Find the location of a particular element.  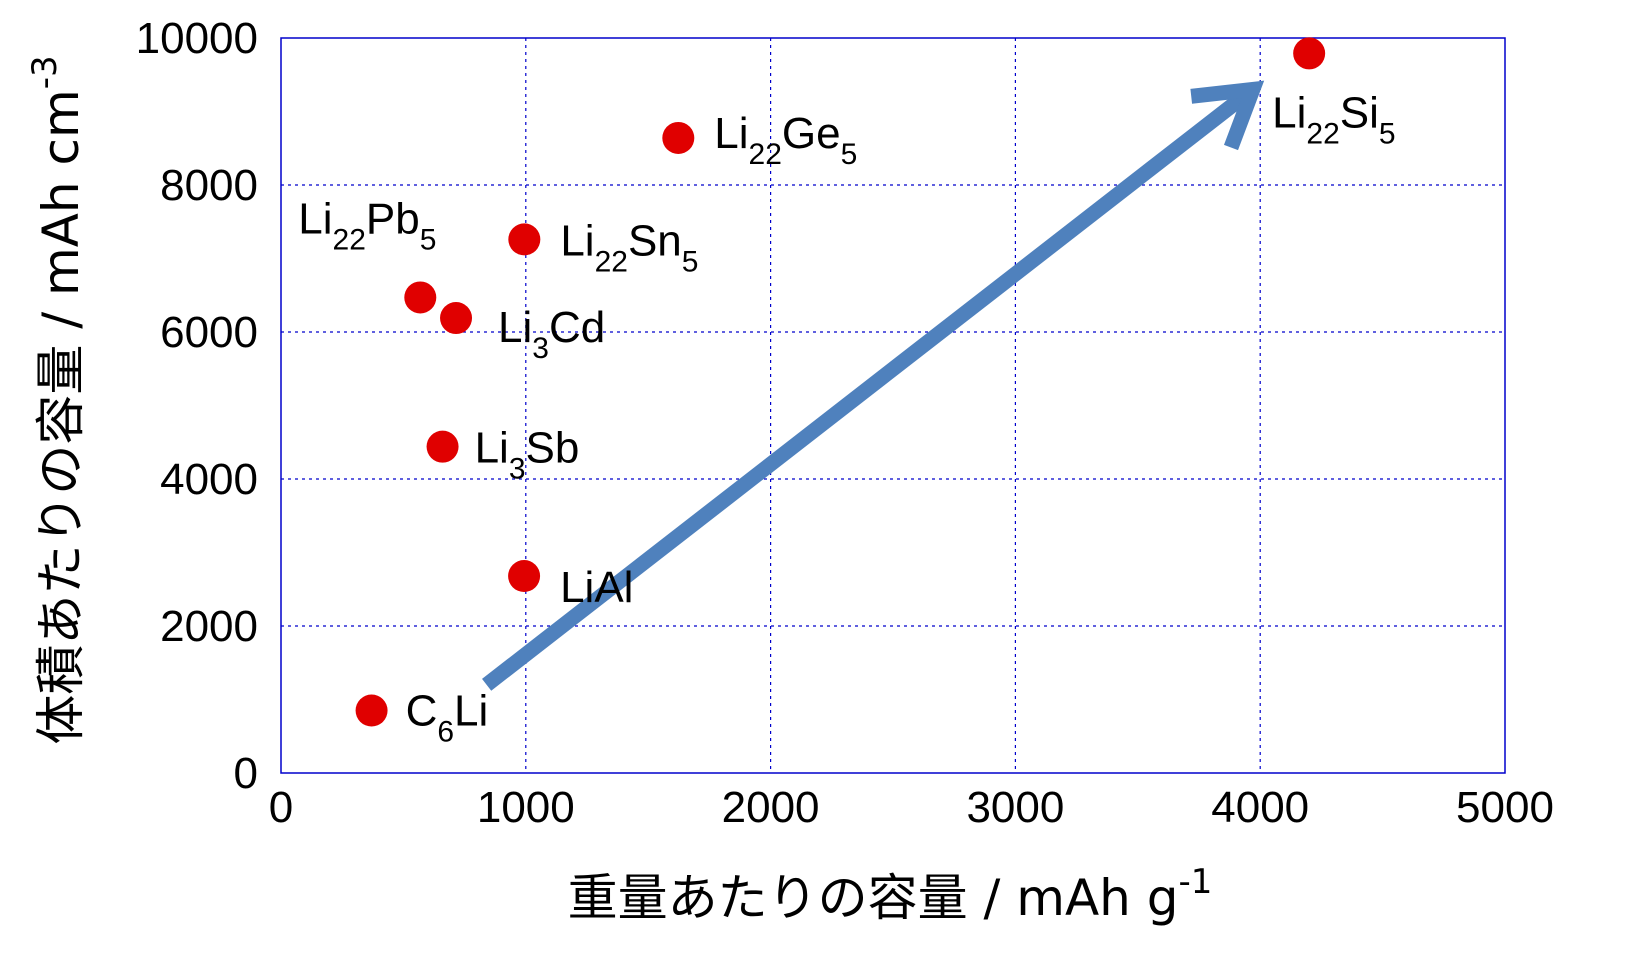

y-tick-label: 4000 is located at coordinates (209, 479).